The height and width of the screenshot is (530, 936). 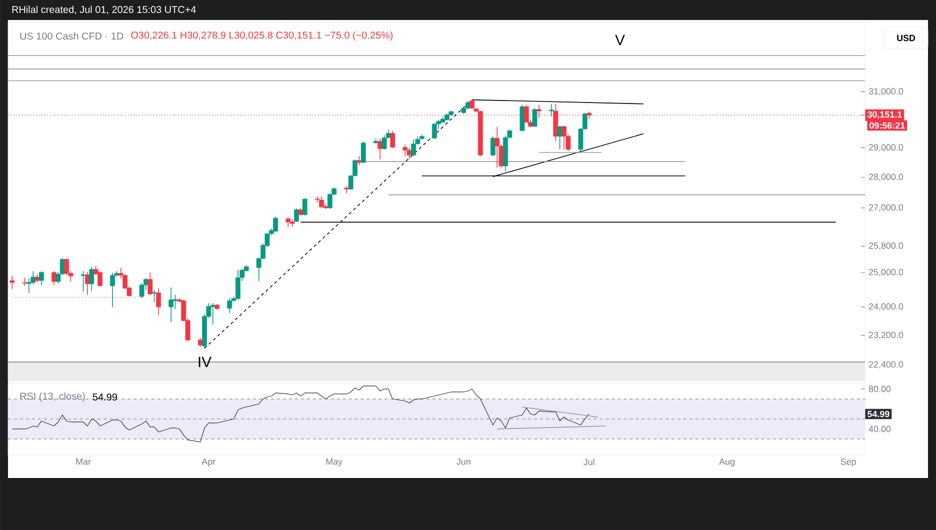 I want to click on y-tick-label: 29,000.0, so click(x=886, y=148).